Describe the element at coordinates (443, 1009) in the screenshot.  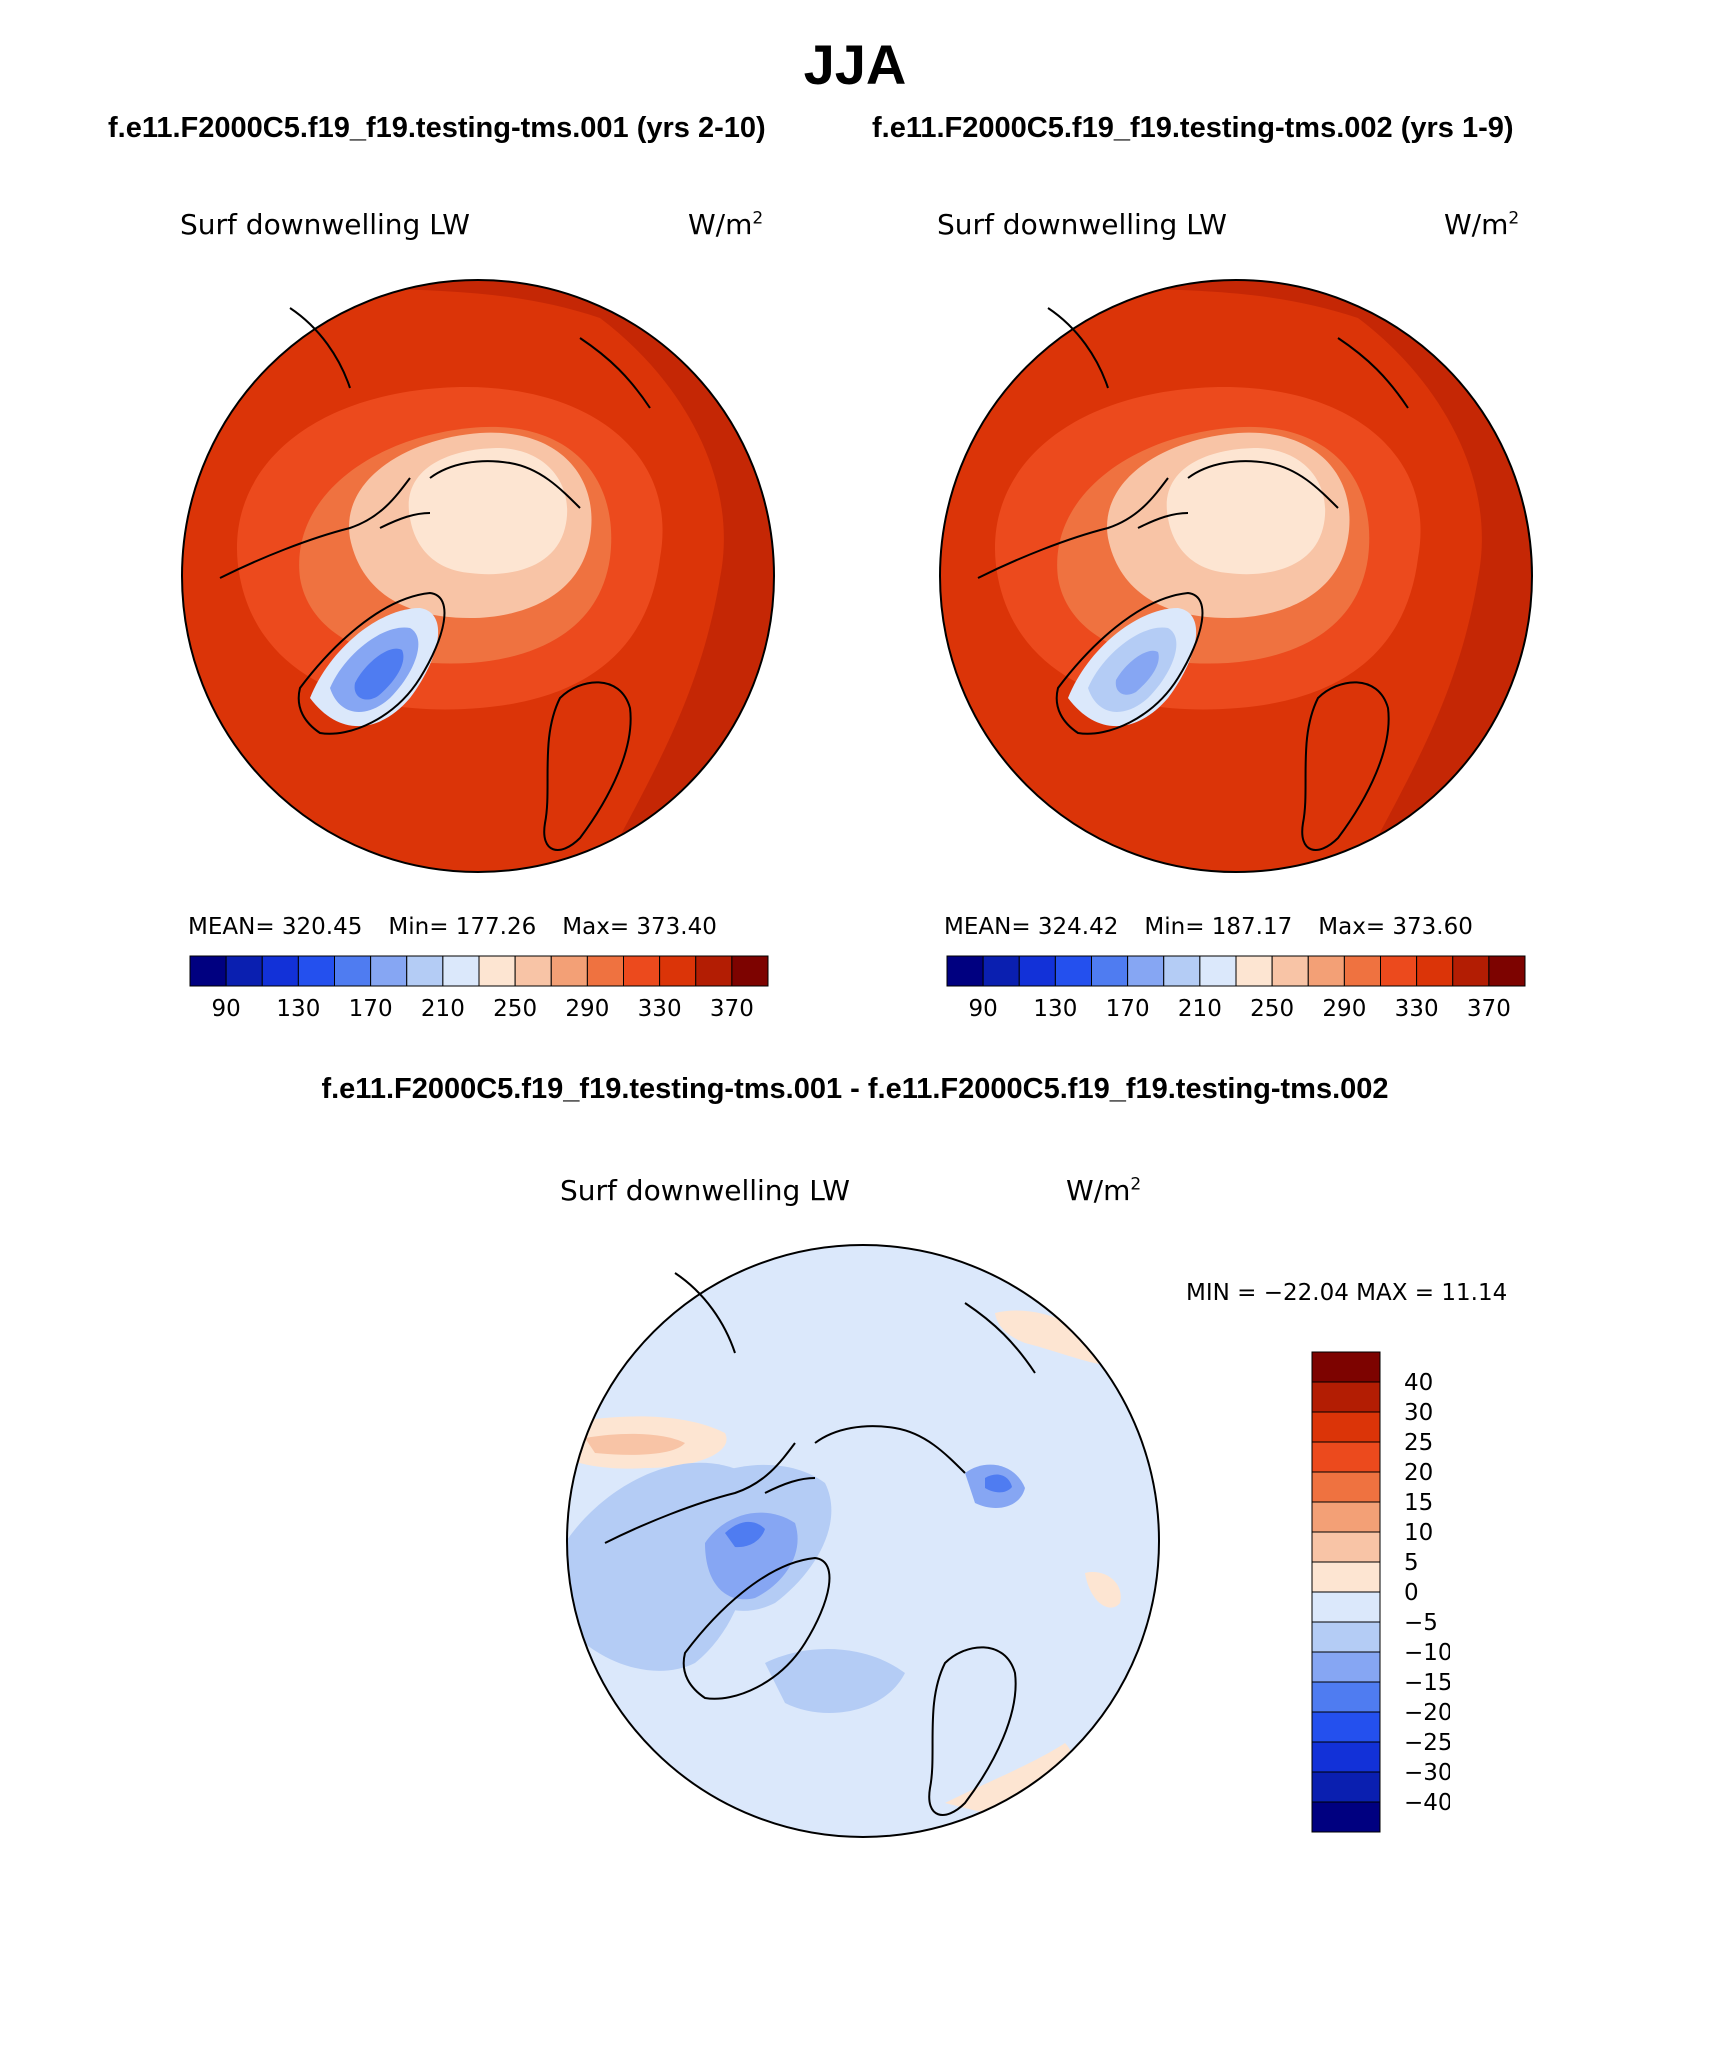
I see `colorbar-tick-label: 210` at that location.